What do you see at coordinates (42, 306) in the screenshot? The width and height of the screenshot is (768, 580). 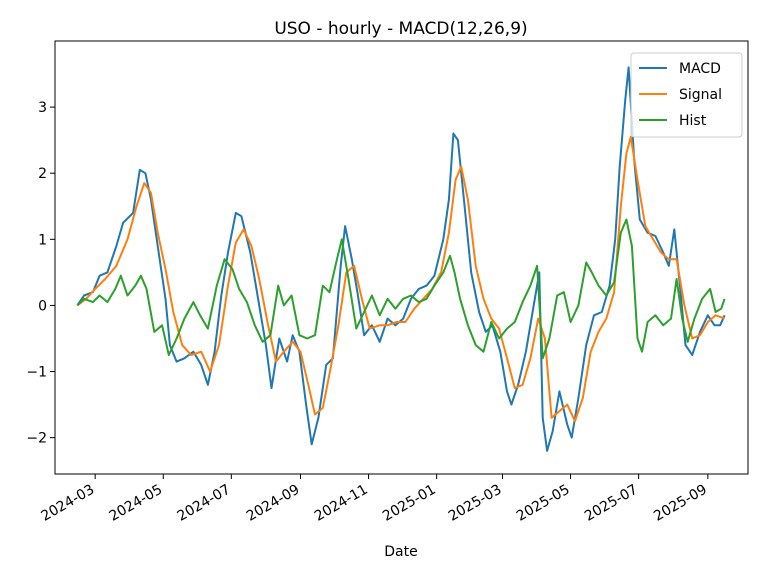 I see `y-tick-label: 0` at bounding box center [42, 306].